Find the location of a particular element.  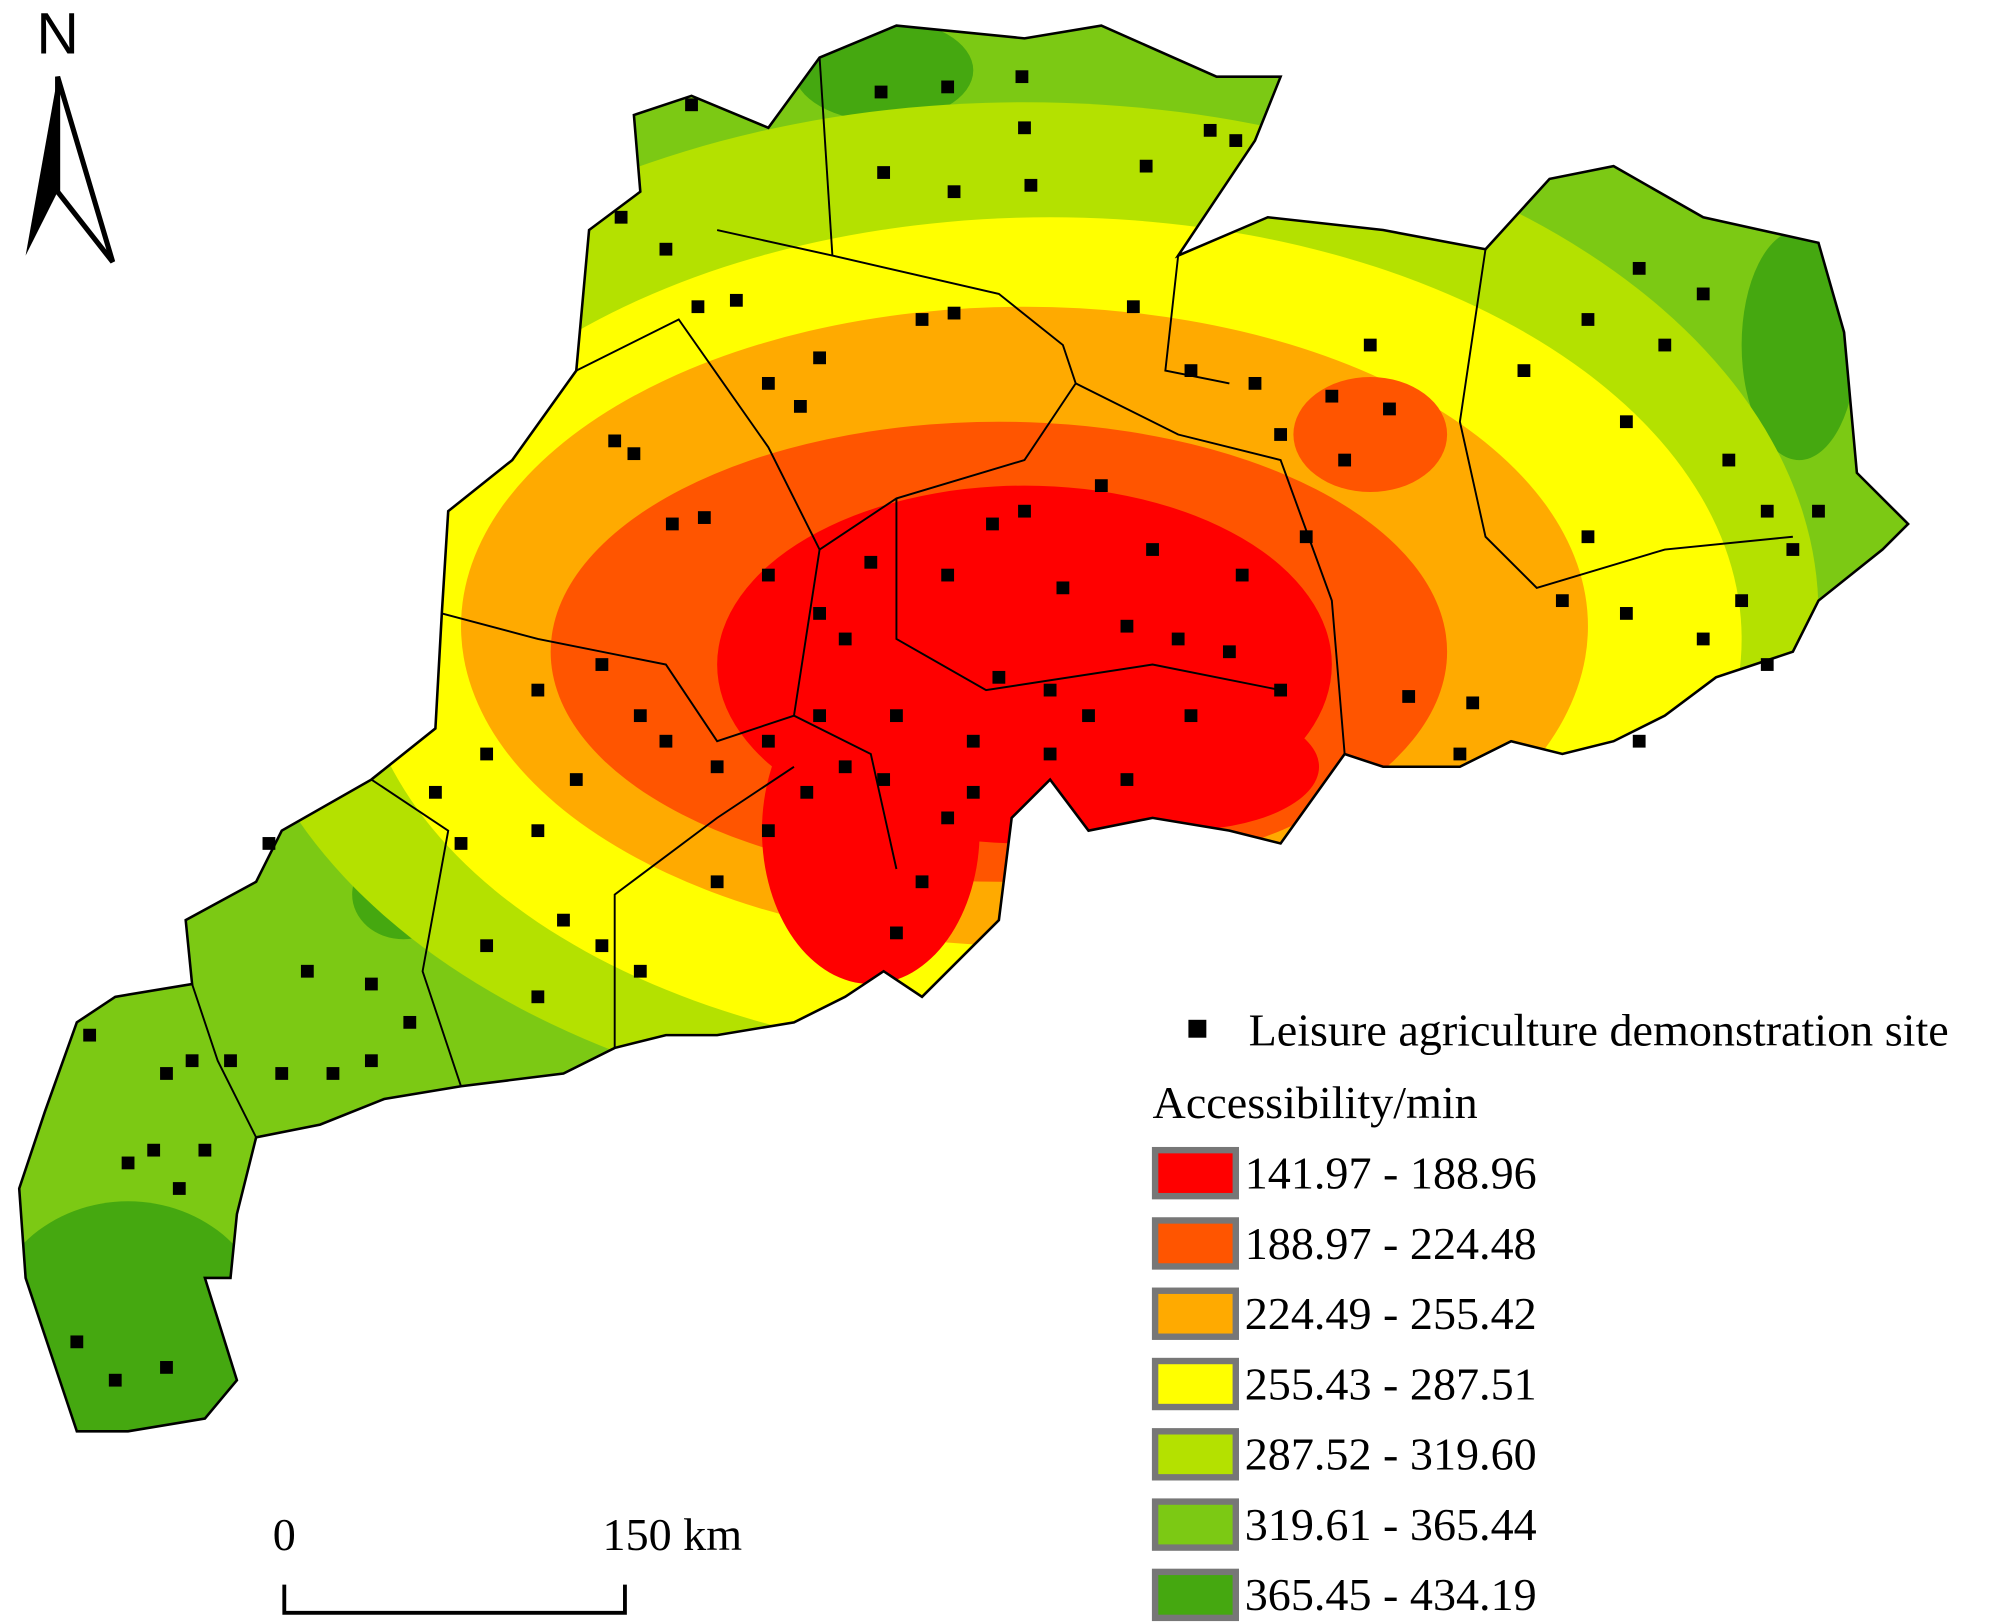

legend-class-label: 255.43 - 287.51 is located at coordinates (1391, 1383).